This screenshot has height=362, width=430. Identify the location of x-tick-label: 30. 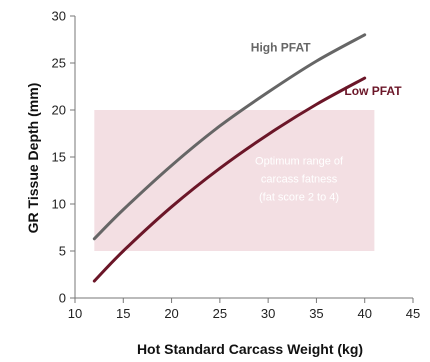
(268, 313).